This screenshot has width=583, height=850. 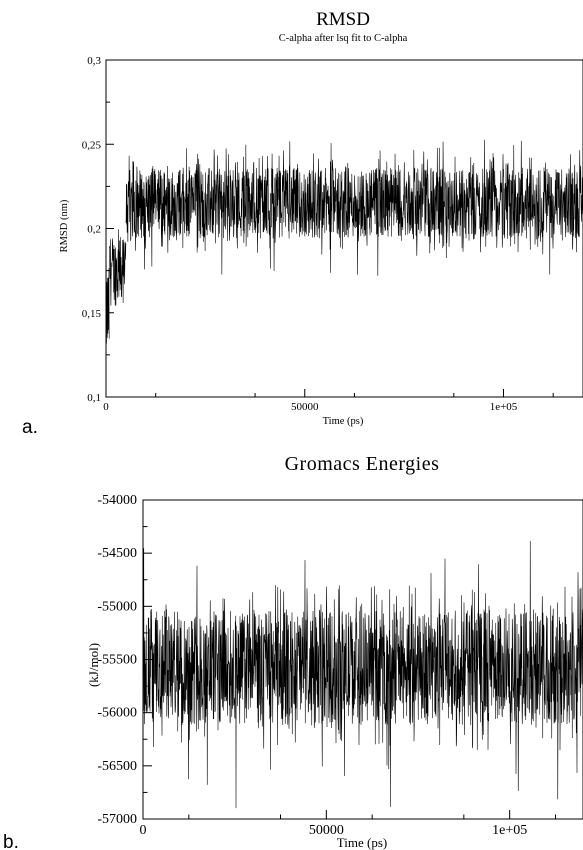 What do you see at coordinates (117, 713) in the screenshot?
I see `y-tick-label: -56000` at bounding box center [117, 713].